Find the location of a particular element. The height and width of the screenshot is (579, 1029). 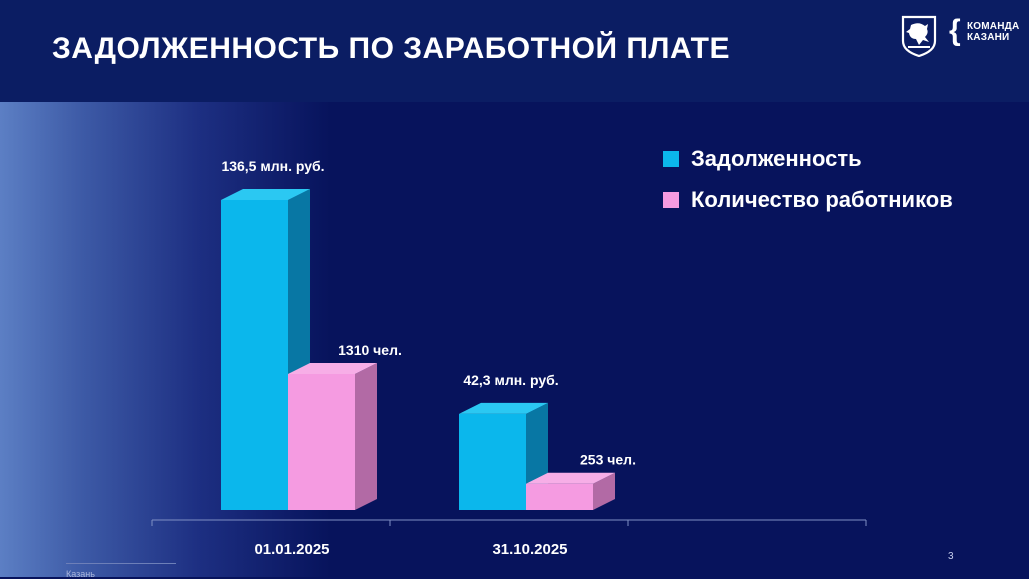

bar-workers-1-label: 253 чел. is located at coordinates (608, 460).